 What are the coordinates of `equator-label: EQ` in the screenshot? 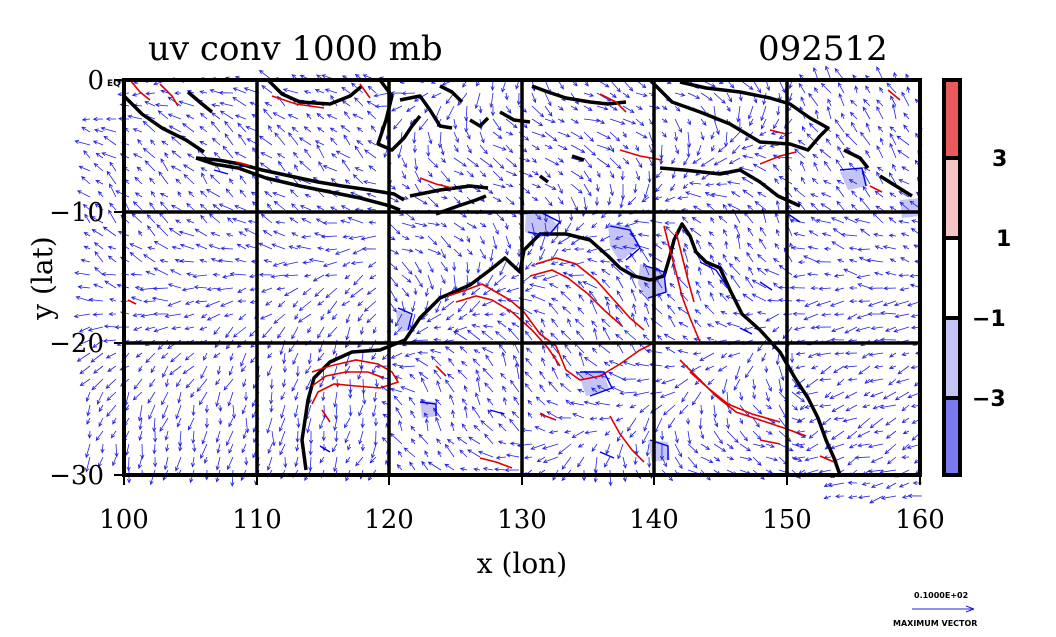 It's located at (114, 84).